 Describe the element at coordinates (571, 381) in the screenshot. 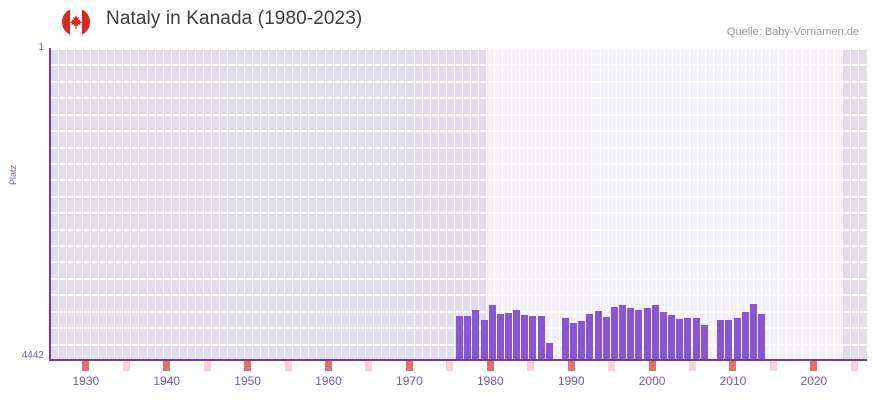

I see `x-axis-tick-label: 1990` at that location.